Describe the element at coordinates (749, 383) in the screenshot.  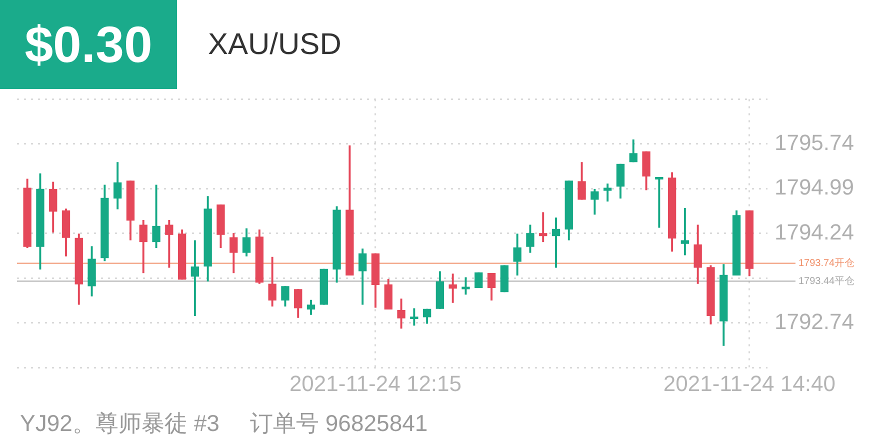
I see `x-tick-label: 2021-11-24 14:40` at that location.